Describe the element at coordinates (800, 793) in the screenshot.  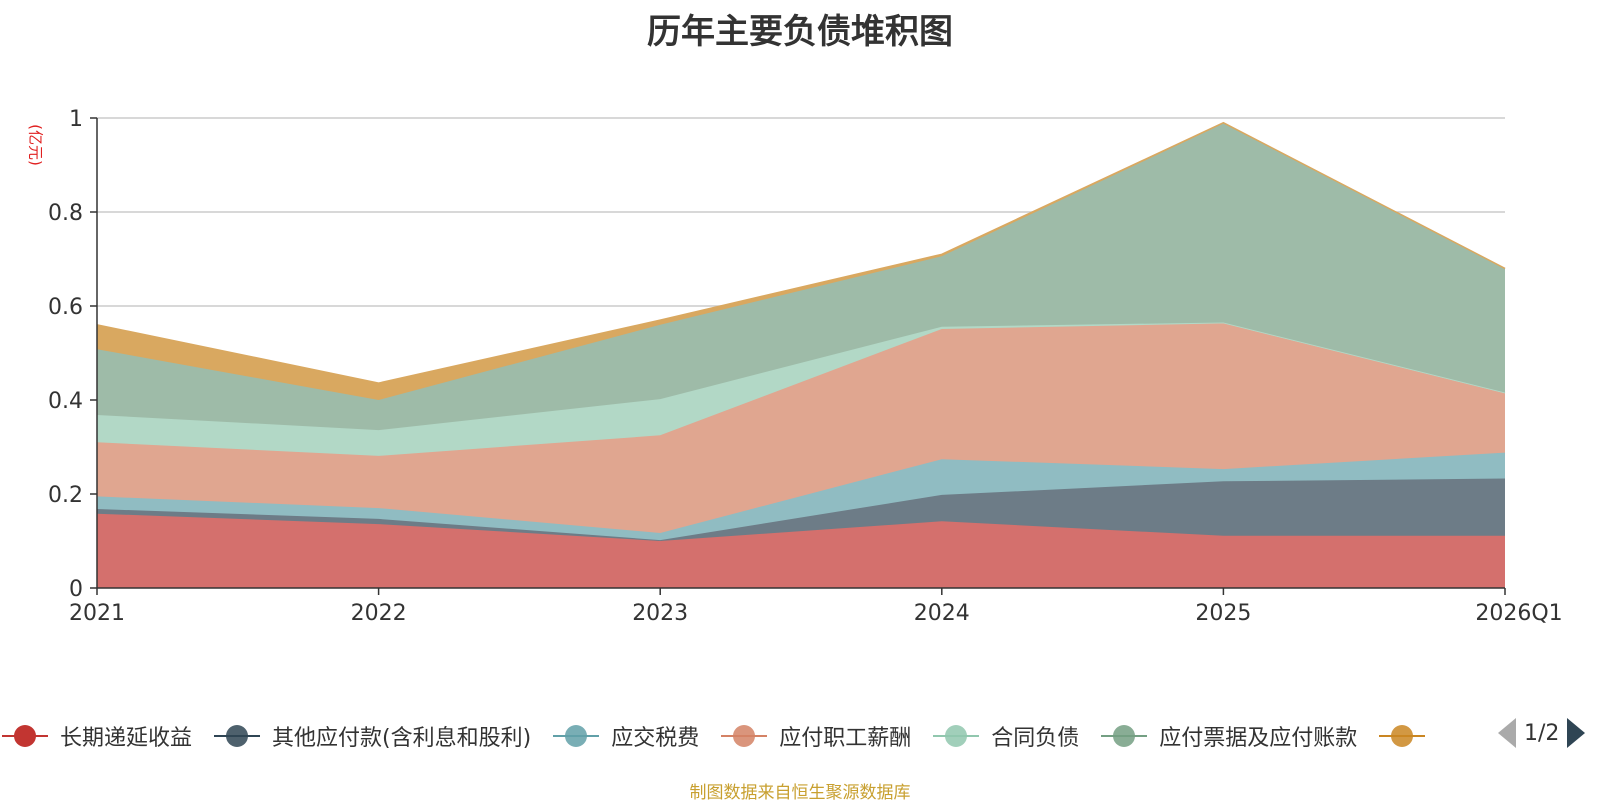
I see `source-note: 制图数据来自恒生聚源数据库` at that location.